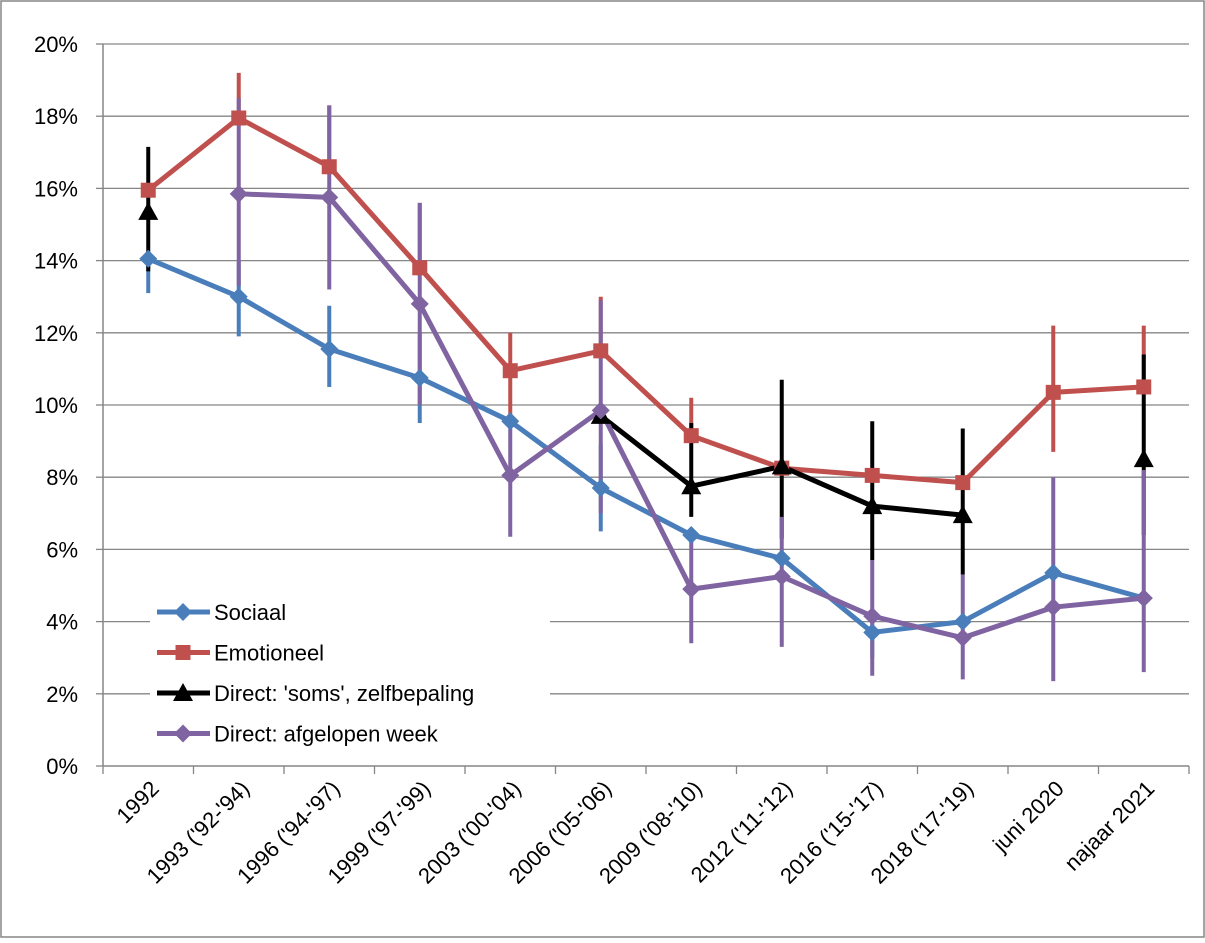 This screenshot has width=1205, height=943. I want to click on y-tick-label: 0%, so click(62, 766).